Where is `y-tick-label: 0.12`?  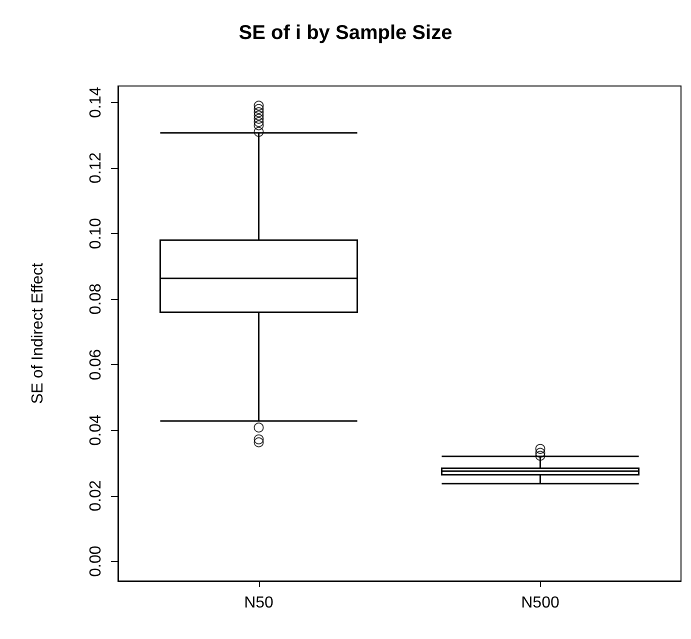
y-tick-label: 0.12 is located at coordinates (96, 168).